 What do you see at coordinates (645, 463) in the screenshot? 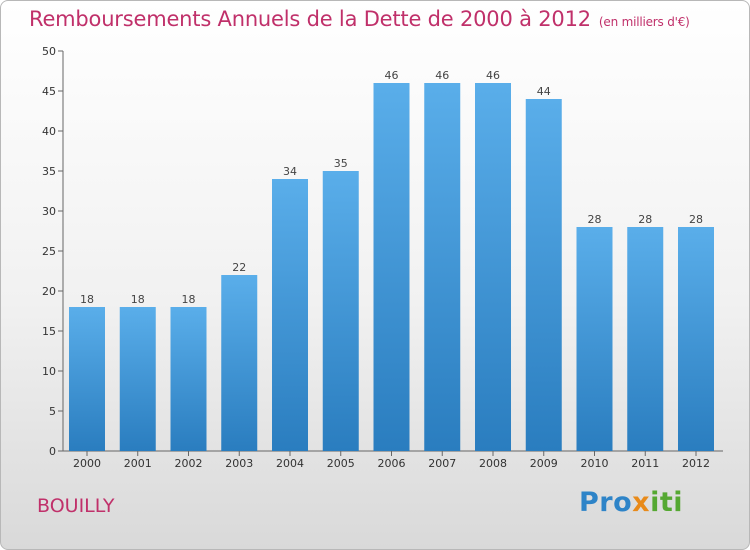
I see `x-tick-label-2011: 2011` at bounding box center [645, 463].